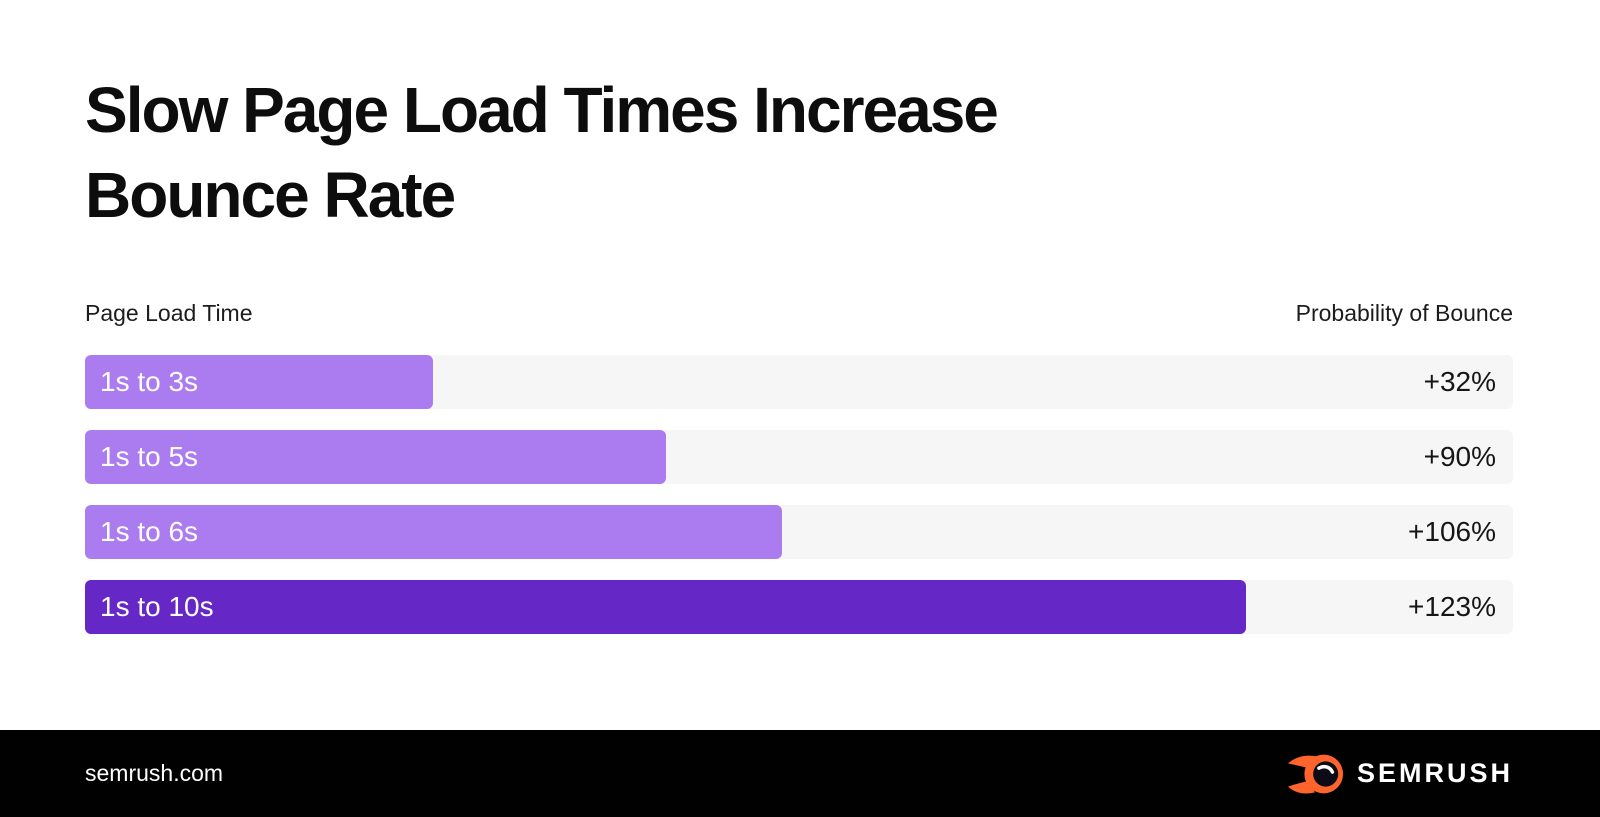 The height and width of the screenshot is (817, 1600). I want to click on footer-bar: semrush.com SEMRUSH, so click(800, 773).